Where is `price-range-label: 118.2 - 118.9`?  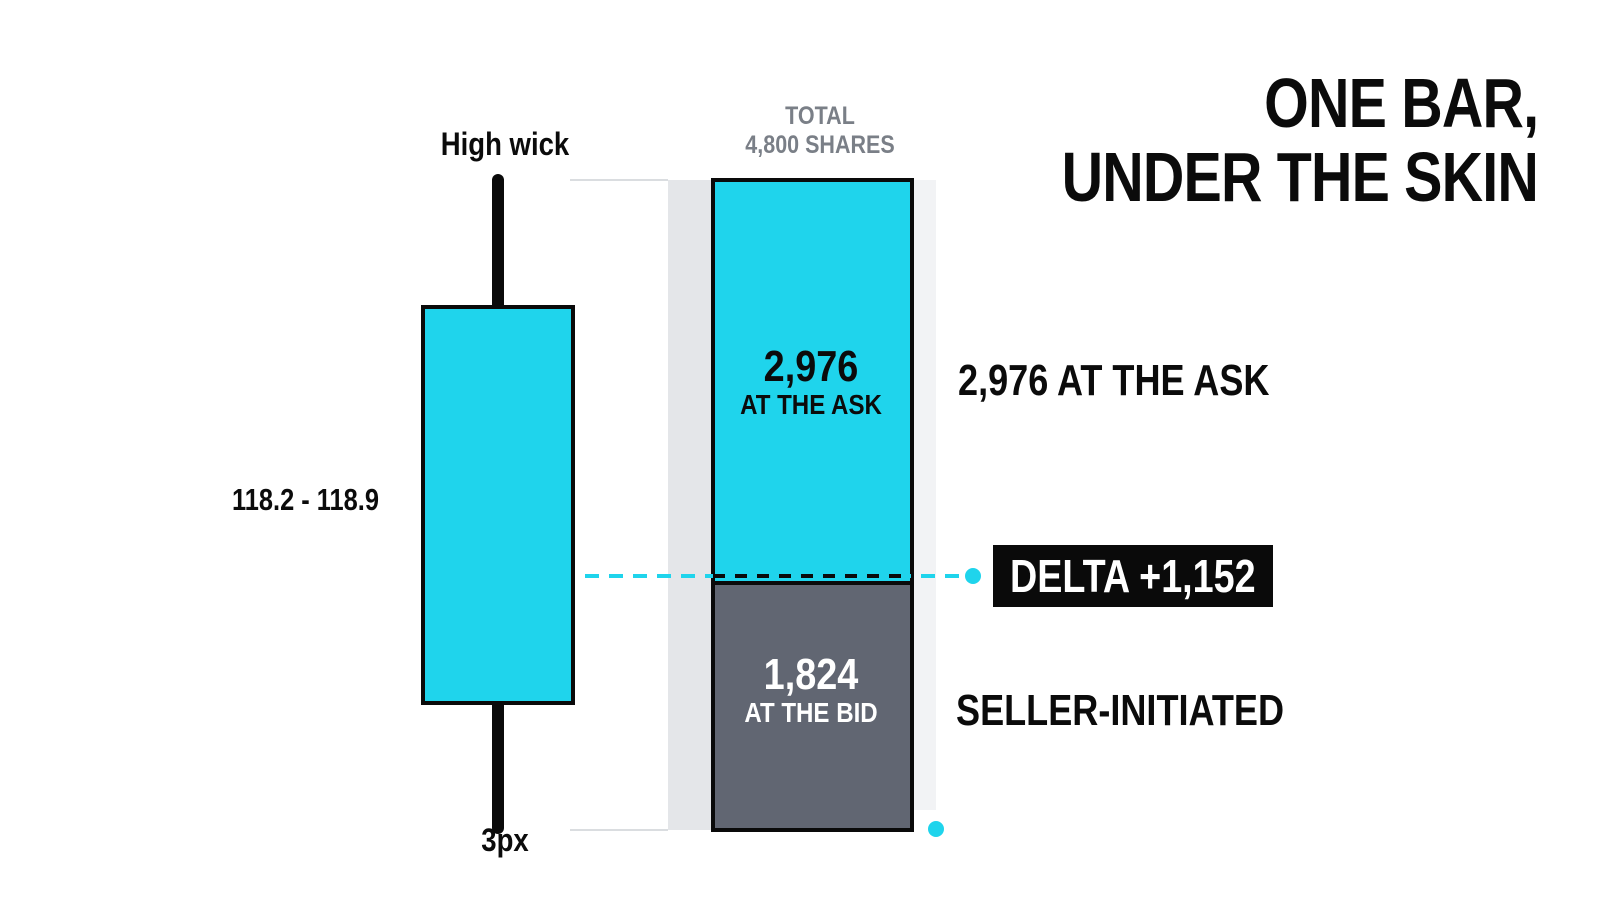 price-range-label: 118.2 - 118.9 is located at coordinates (306, 499).